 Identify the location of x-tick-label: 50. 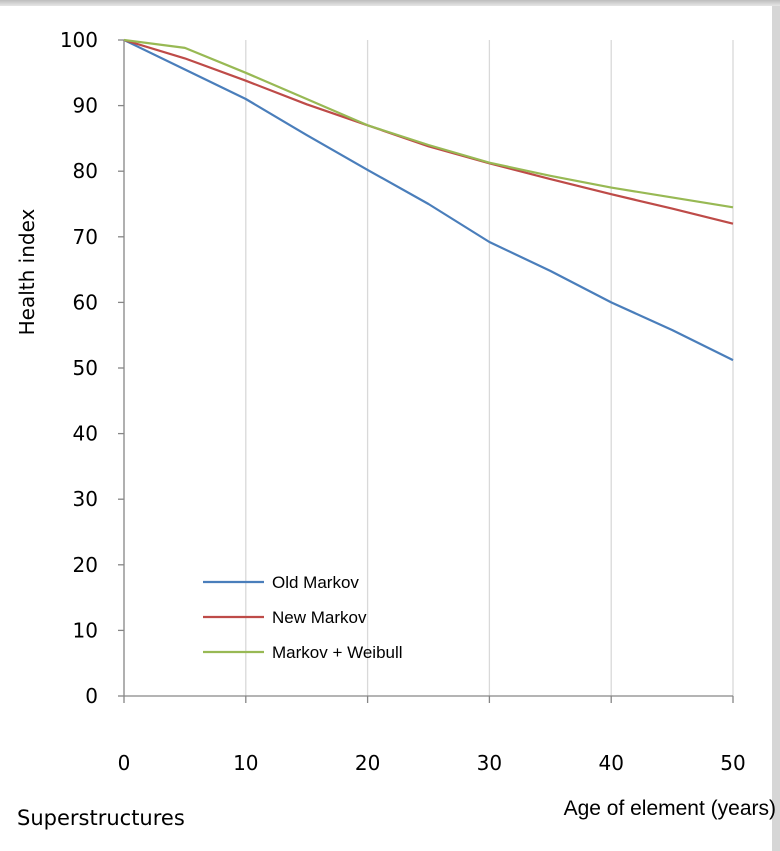
(732, 763).